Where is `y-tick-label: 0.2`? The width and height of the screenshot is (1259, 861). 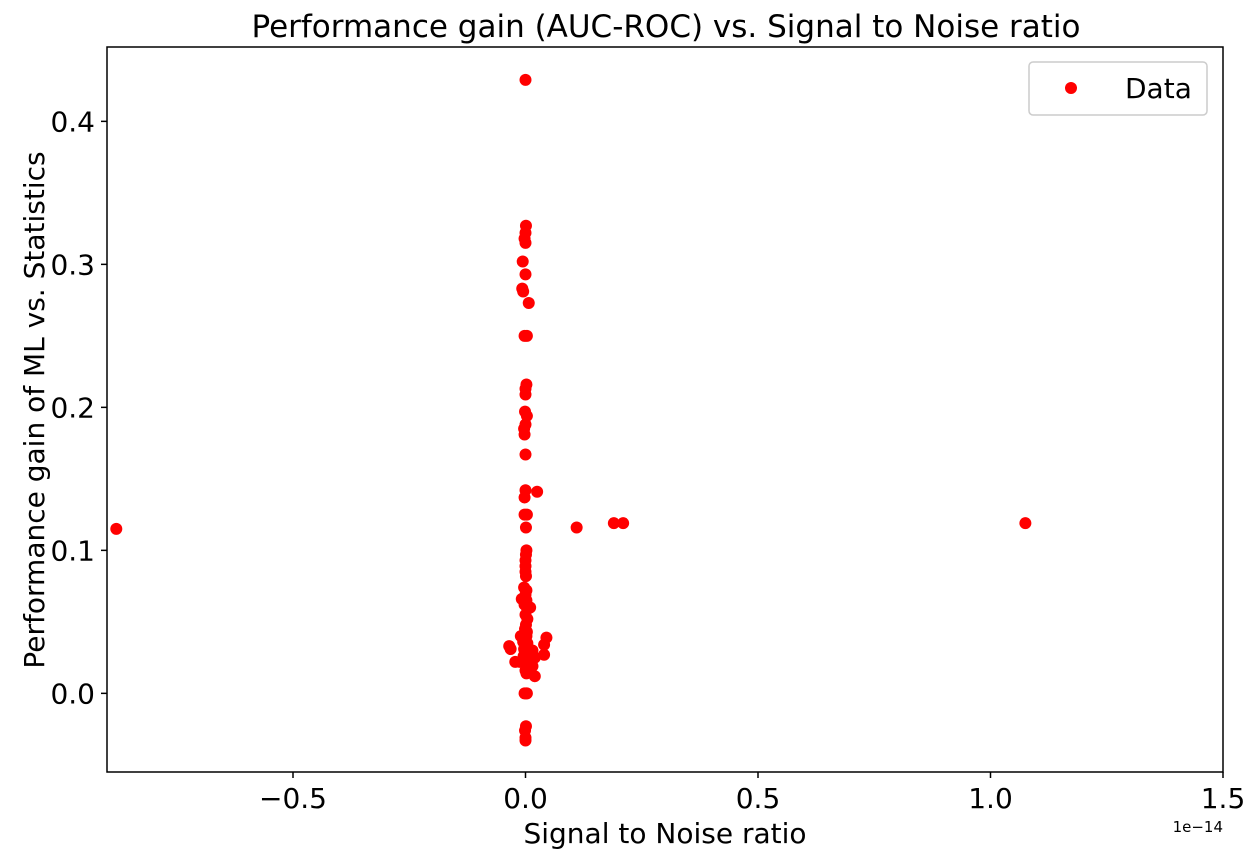
y-tick-label: 0.2 is located at coordinates (72, 407).